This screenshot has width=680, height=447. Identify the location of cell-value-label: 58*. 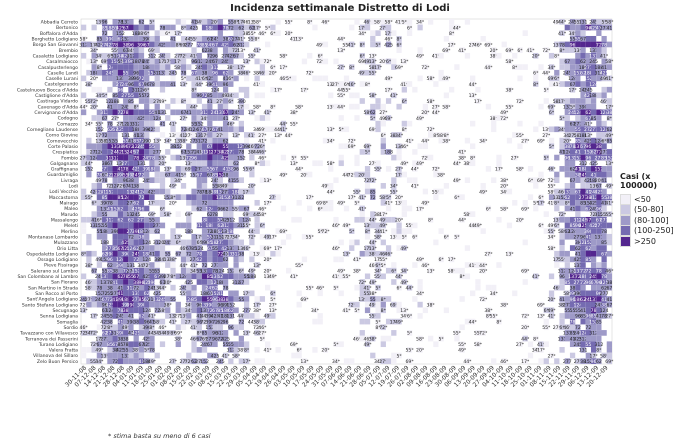
(504, 209).